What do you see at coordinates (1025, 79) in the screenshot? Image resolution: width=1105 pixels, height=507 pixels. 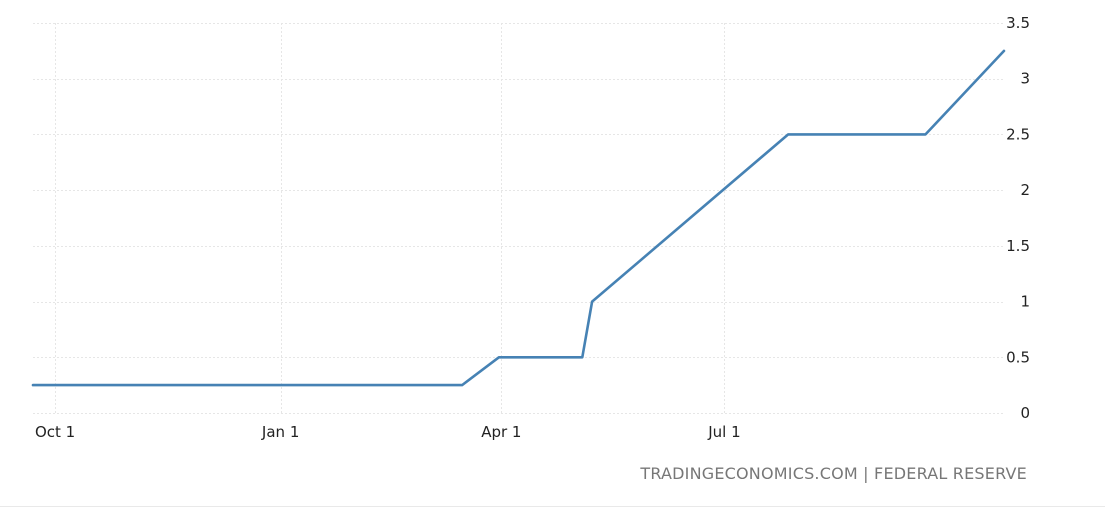 I see `y-tick-label: 3` at bounding box center [1025, 79].